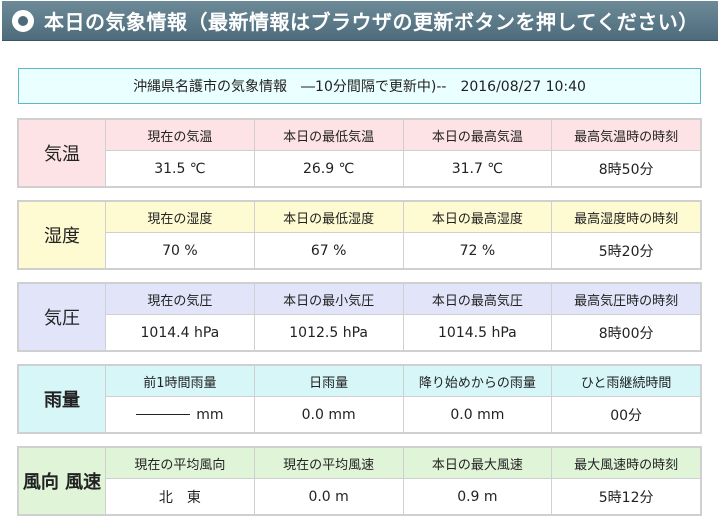  I want to click on pressure-label: 気圧, so click(62, 317).